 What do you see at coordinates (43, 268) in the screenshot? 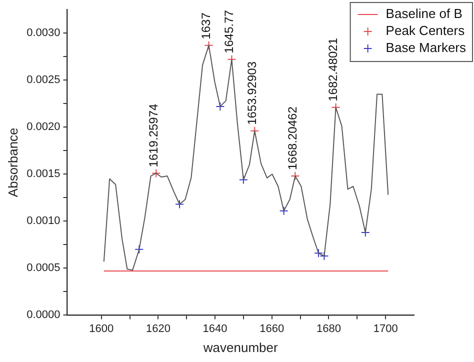
I see `y-tick-label: 0.0005` at bounding box center [43, 268].